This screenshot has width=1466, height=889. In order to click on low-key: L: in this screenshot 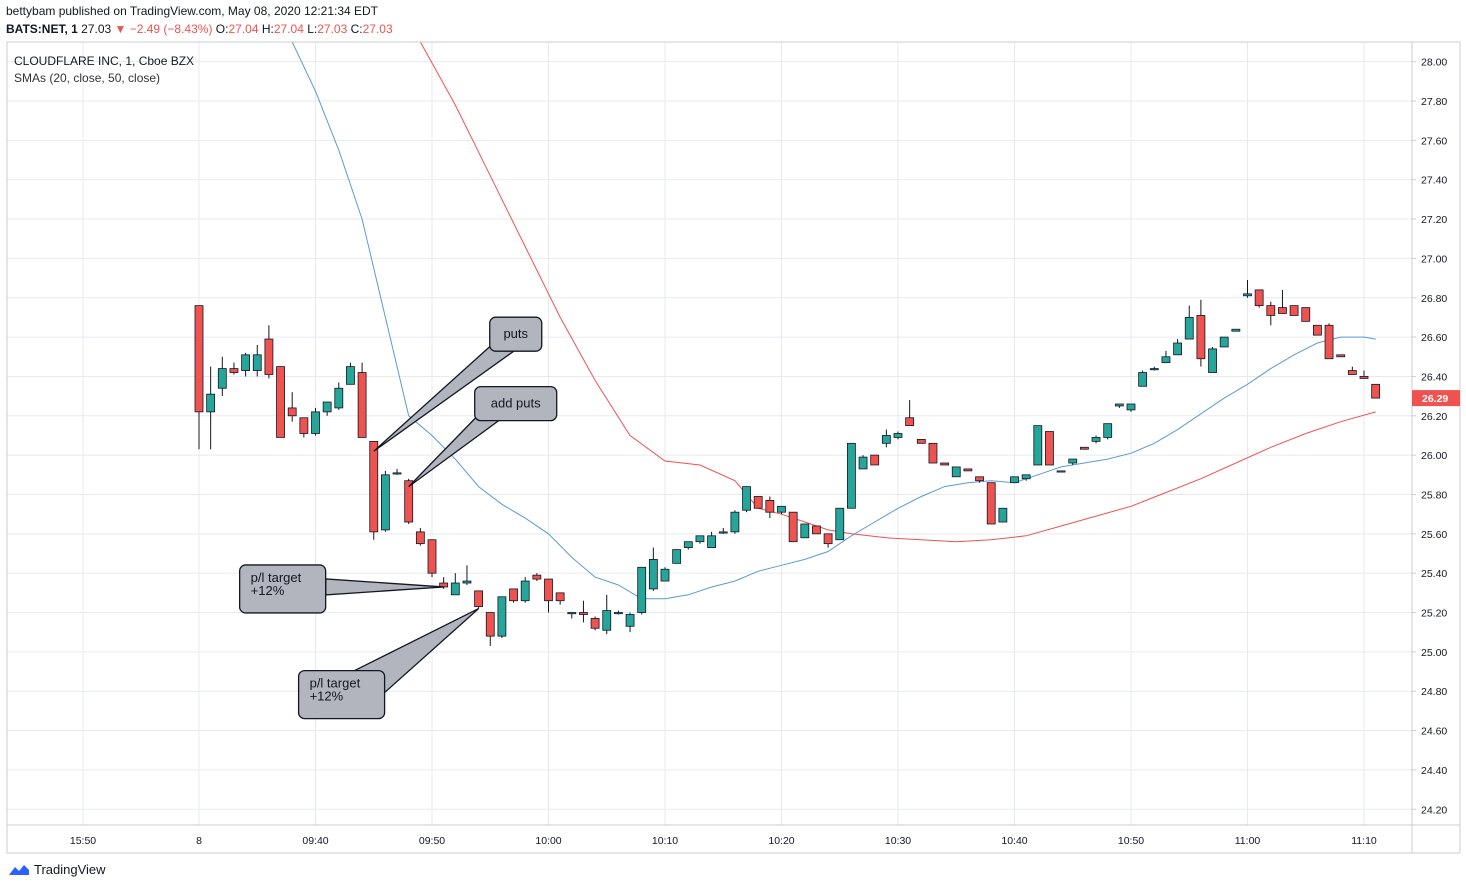, I will do `click(312, 29)`.